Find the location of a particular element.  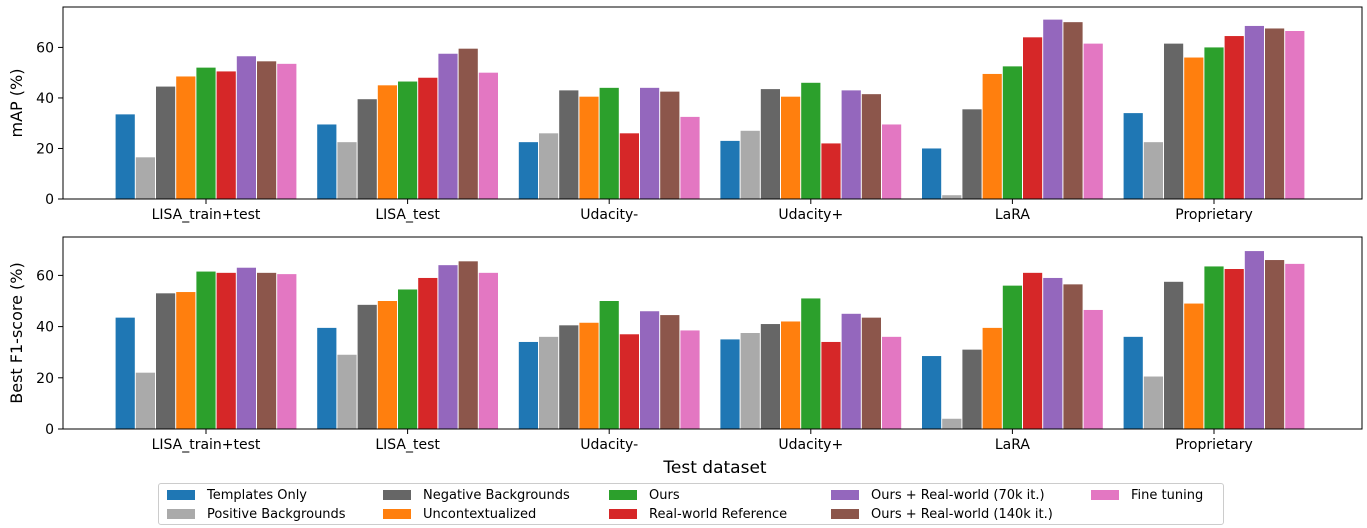

x-tick-label: Udacity+ is located at coordinates (810, 445).